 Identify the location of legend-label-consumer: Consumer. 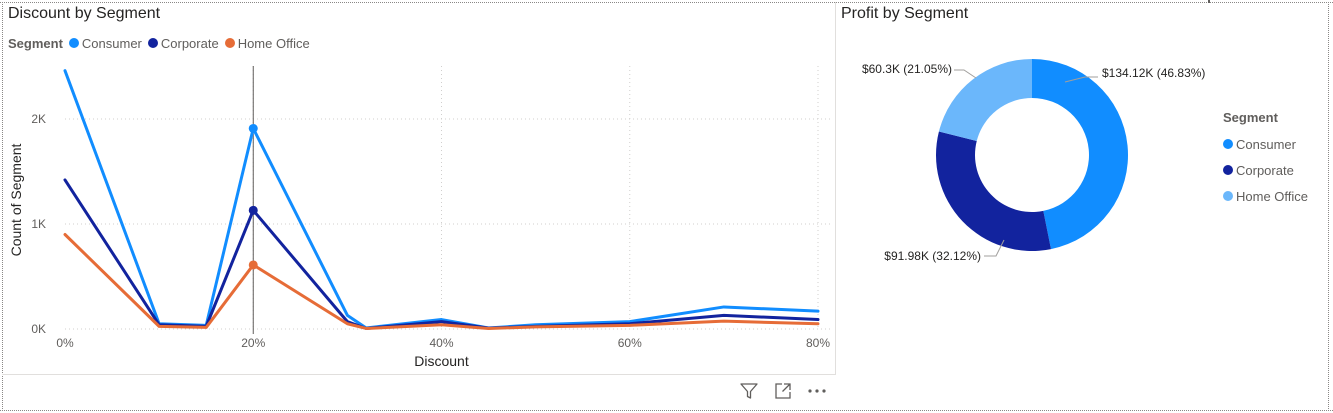
(111, 43).